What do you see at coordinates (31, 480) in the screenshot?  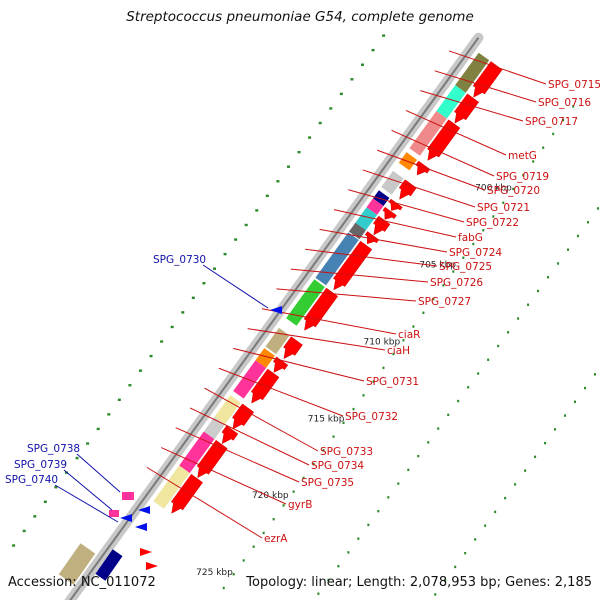 I see `gene-label: SPG_0740` at bounding box center [31, 480].